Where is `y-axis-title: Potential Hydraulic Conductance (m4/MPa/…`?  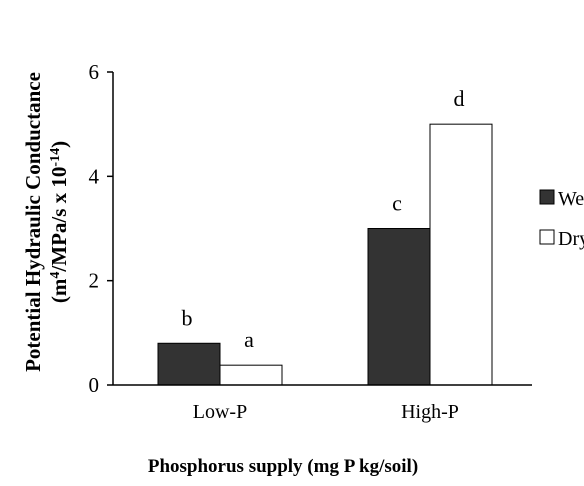
y-axis-title: Potential Hydraulic Conductance (m4/MPa/… is located at coordinates (46, 222).